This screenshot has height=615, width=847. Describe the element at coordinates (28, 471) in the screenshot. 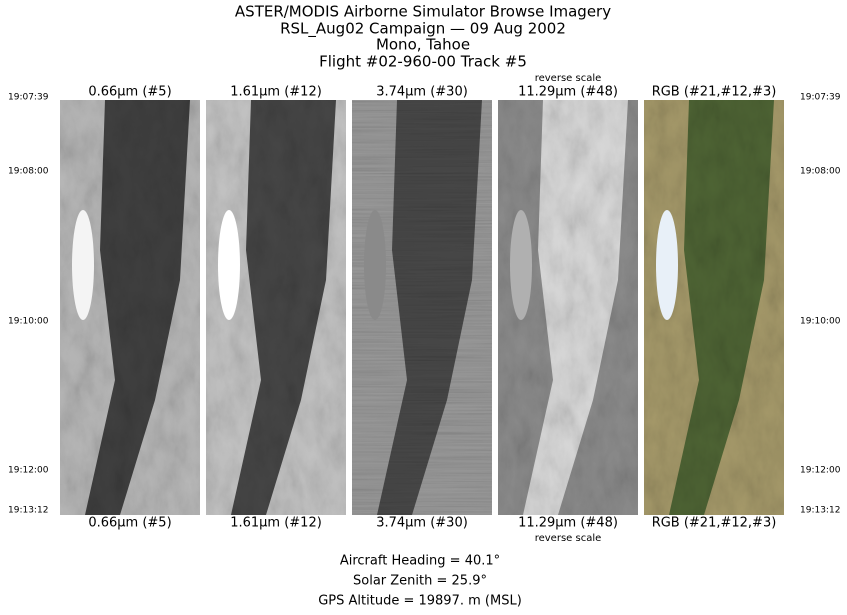

I see `time-label-left: 19:12:00` at that location.